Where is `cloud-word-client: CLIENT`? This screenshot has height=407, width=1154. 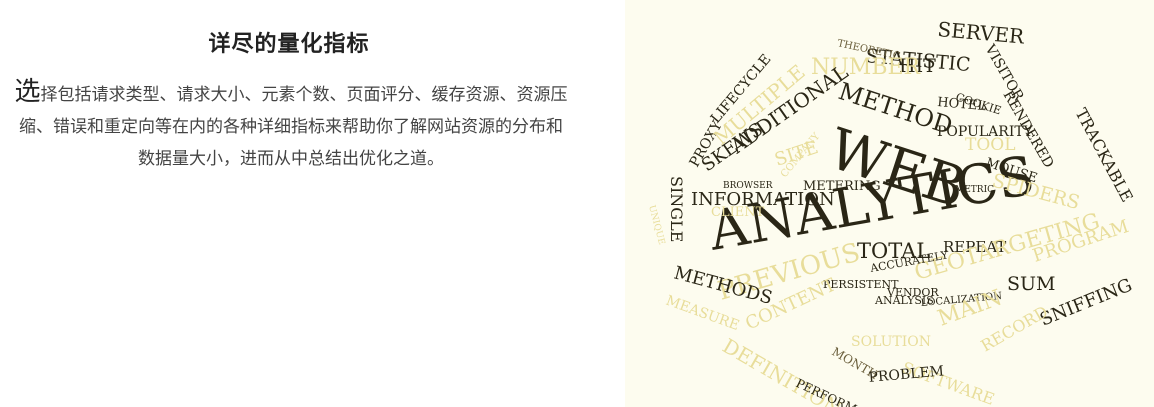
cloud-word-client: CLIENT is located at coordinates (738, 212).